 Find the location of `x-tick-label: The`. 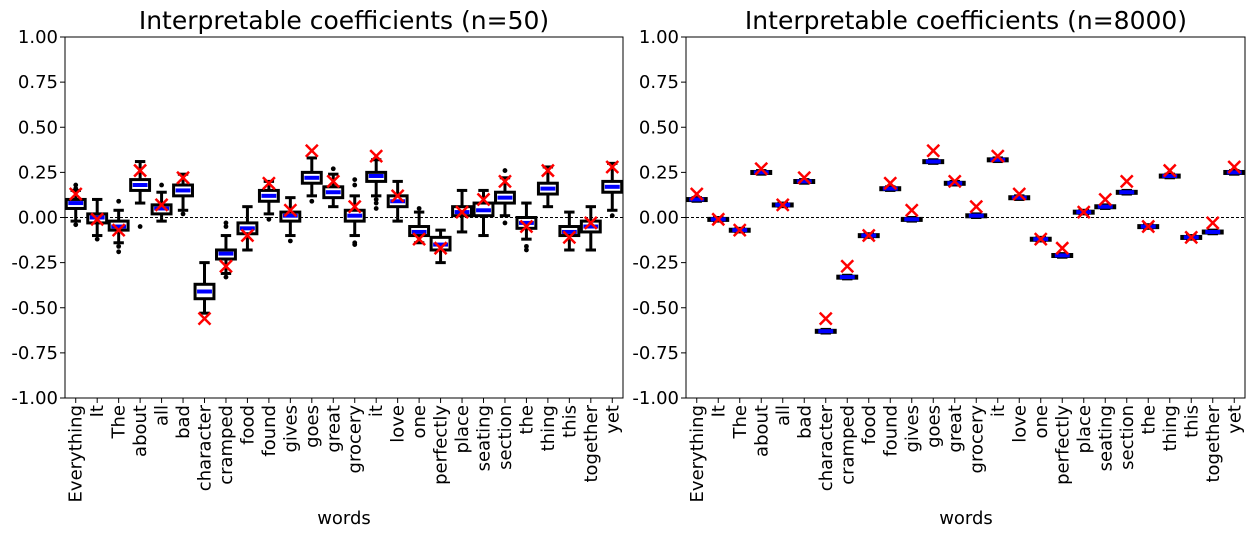

x-tick-label: The is located at coordinates (740, 422).